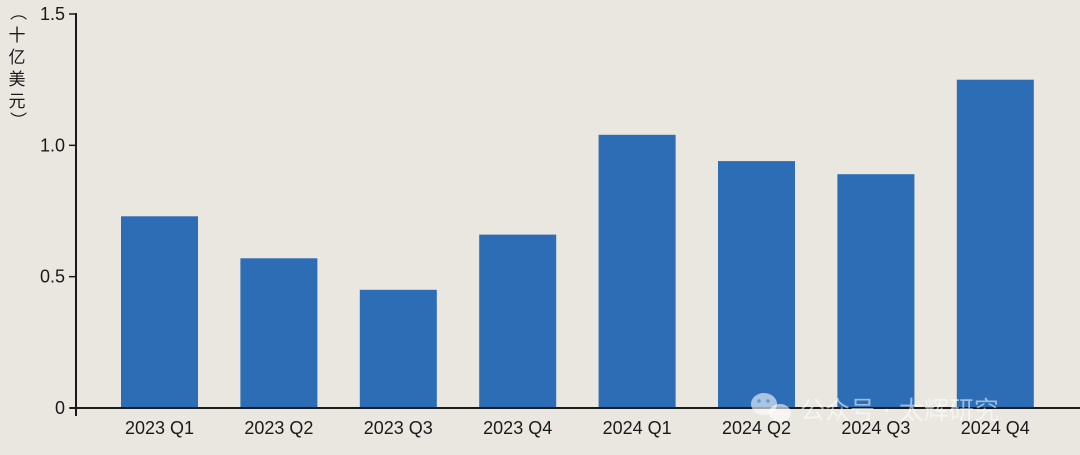 The height and width of the screenshot is (455, 1080). What do you see at coordinates (995, 428) in the screenshot?
I see `x-tick-label: 2024 Q4` at bounding box center [995, 428].